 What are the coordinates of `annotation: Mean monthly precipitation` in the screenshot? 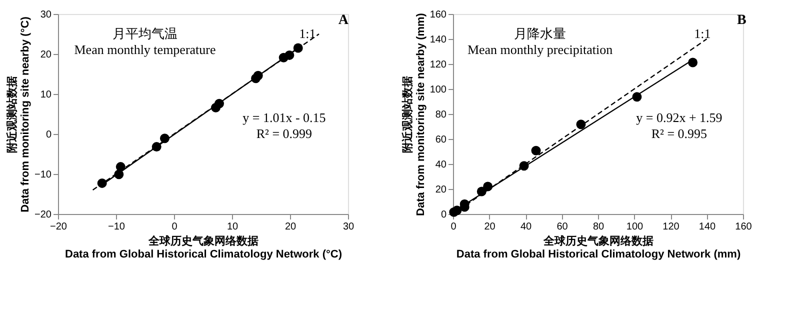 It's located at (540, 49).